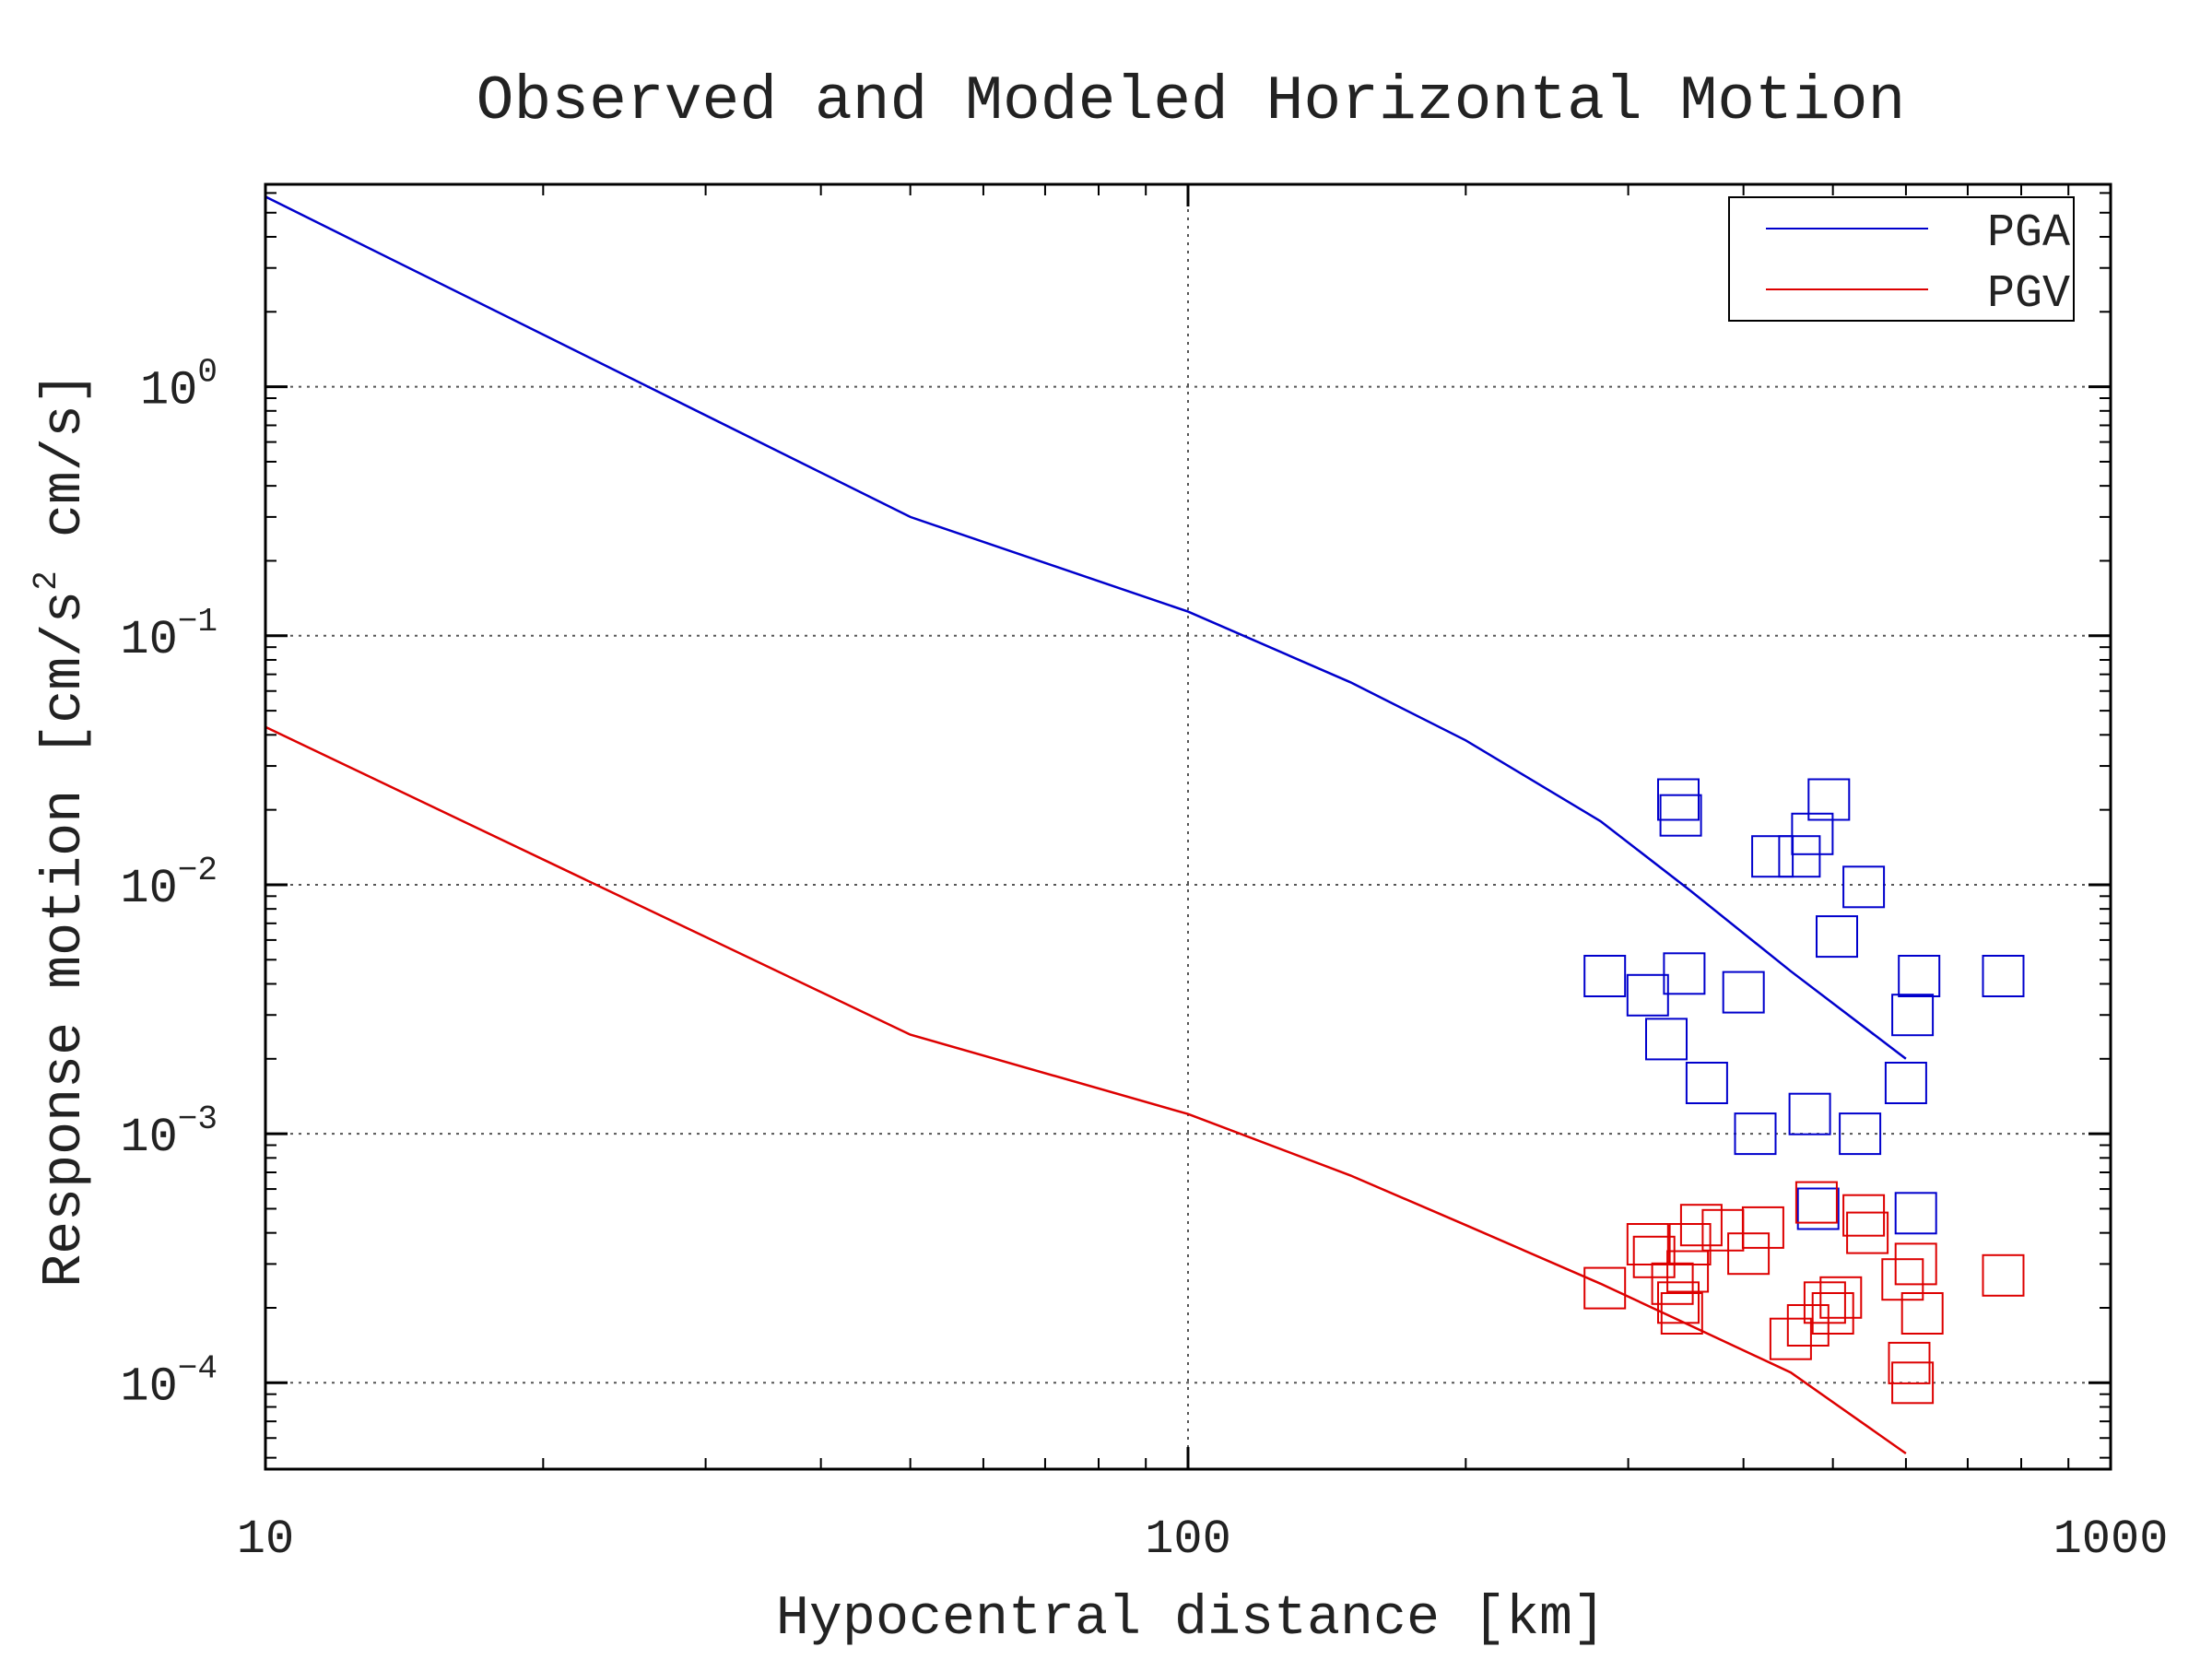  I want to click on legend-label-pgv: PGV, so click(2028, 294).